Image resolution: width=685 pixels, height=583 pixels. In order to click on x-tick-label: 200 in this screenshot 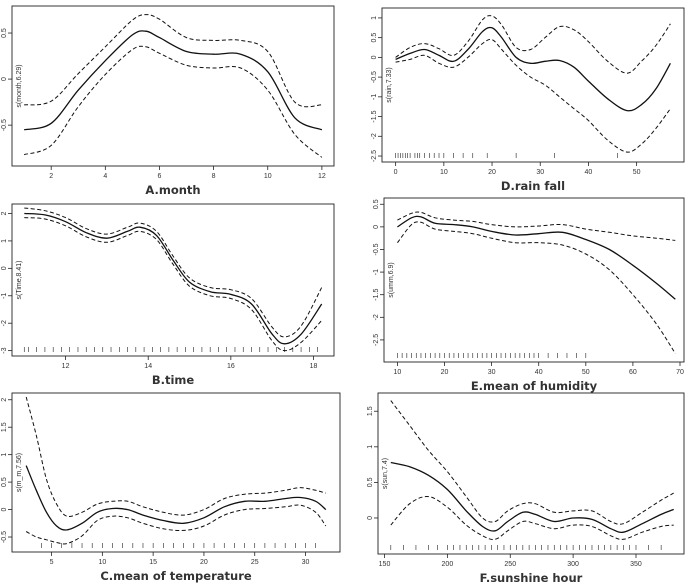, I will do `click(448, 564)`.